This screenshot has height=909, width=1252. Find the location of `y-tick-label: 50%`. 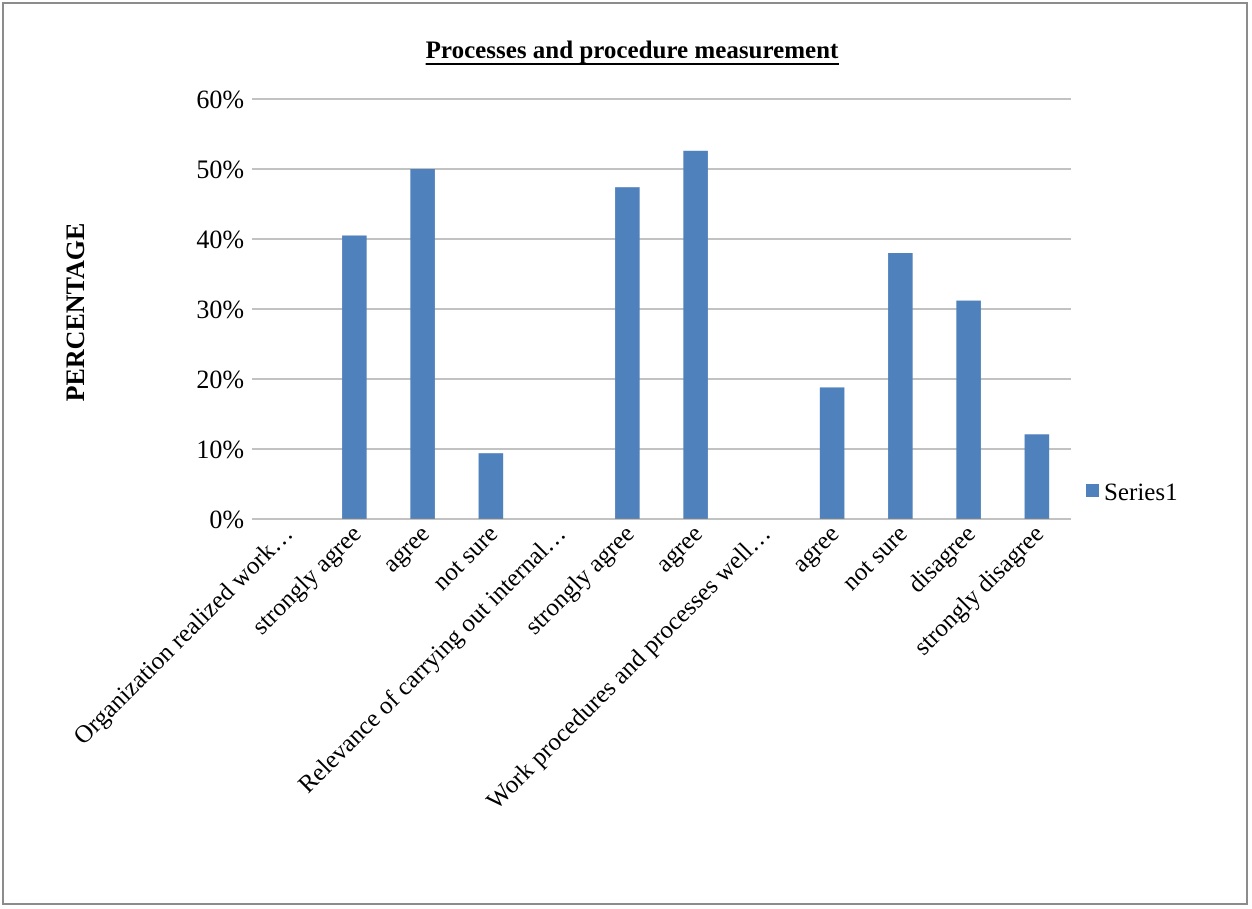

y-tick-label: 50% is located at coordinates (220, 169).